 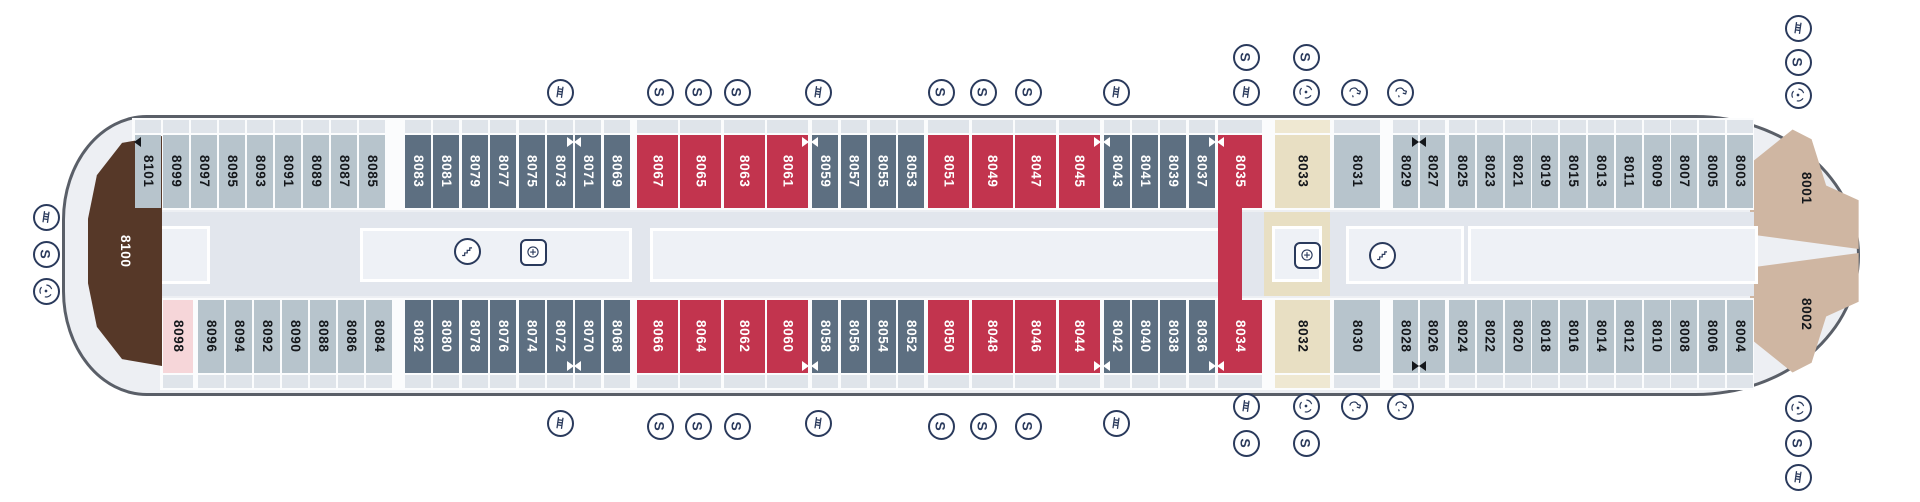 What do you see at coordinates (788, 336) in the screenshot?
I see `cabin-8060: 8060` at bounding box center [788, 336].